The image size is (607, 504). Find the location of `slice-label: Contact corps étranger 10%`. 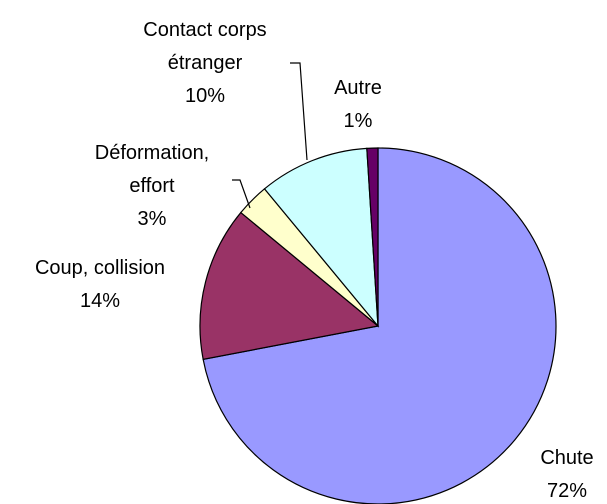

slice-label: Contact corps étranger 10% is located at coordinates (205, 63).